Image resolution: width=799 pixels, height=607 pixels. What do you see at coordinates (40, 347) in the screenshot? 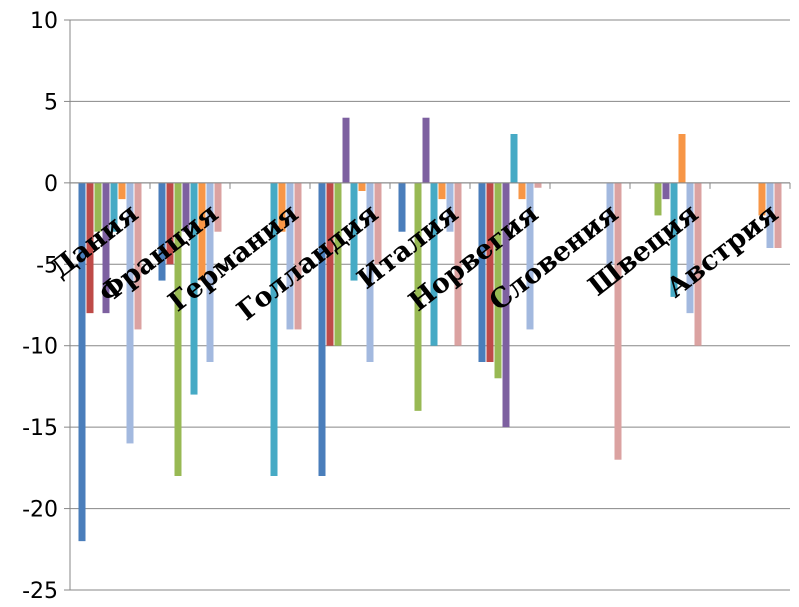
I see `y-tick-label: -10` at bounding box center [40, 347].